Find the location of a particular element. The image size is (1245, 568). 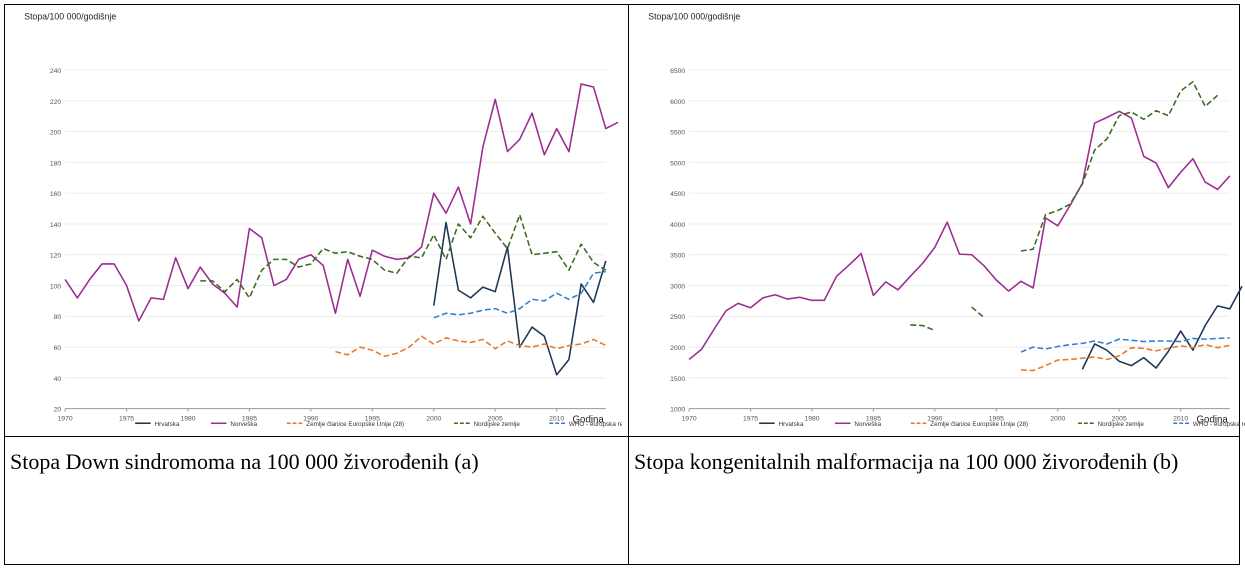

y-tick-label: 3500 is located at coordinates (677, 256).